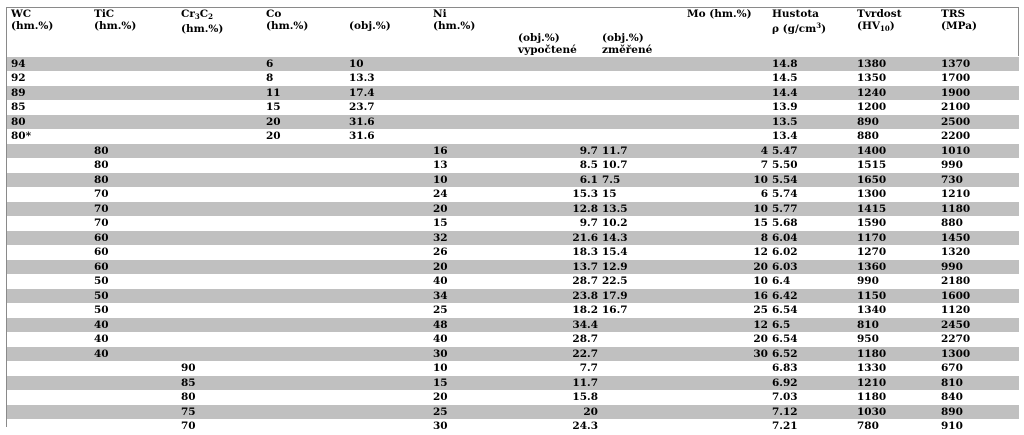 The height and width of the screenshot is (435, 1024). I want to click on cell-ni-calc: 28.7, so click(556, 339).